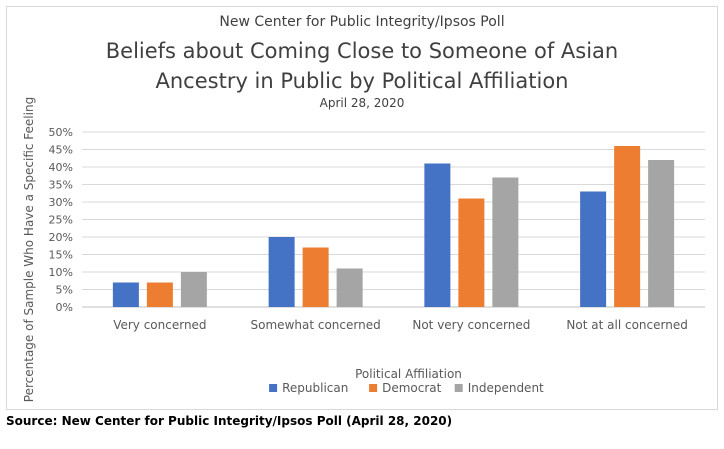 Image resolution: width=724 pixels, height=449 pixels. What do you see at coordinates (61, 167) in the screenshot?
I see `y-tick-label: 40%` at bounding box center [61, 167].